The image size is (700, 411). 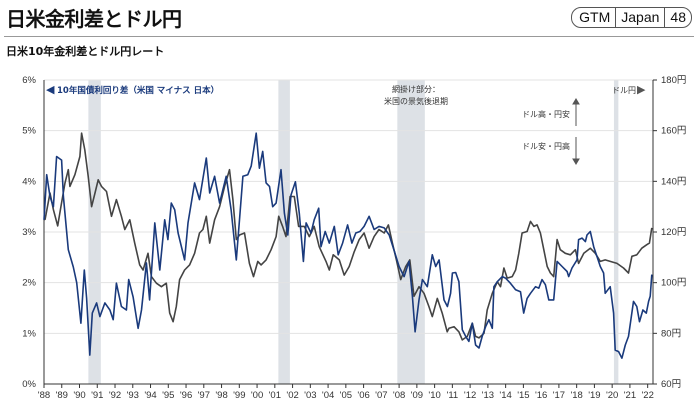 What do you see at coordinates (346, 395) in the screenshot?
I see `x-axis-tick-label: '05` at bounding box center [346, 395].